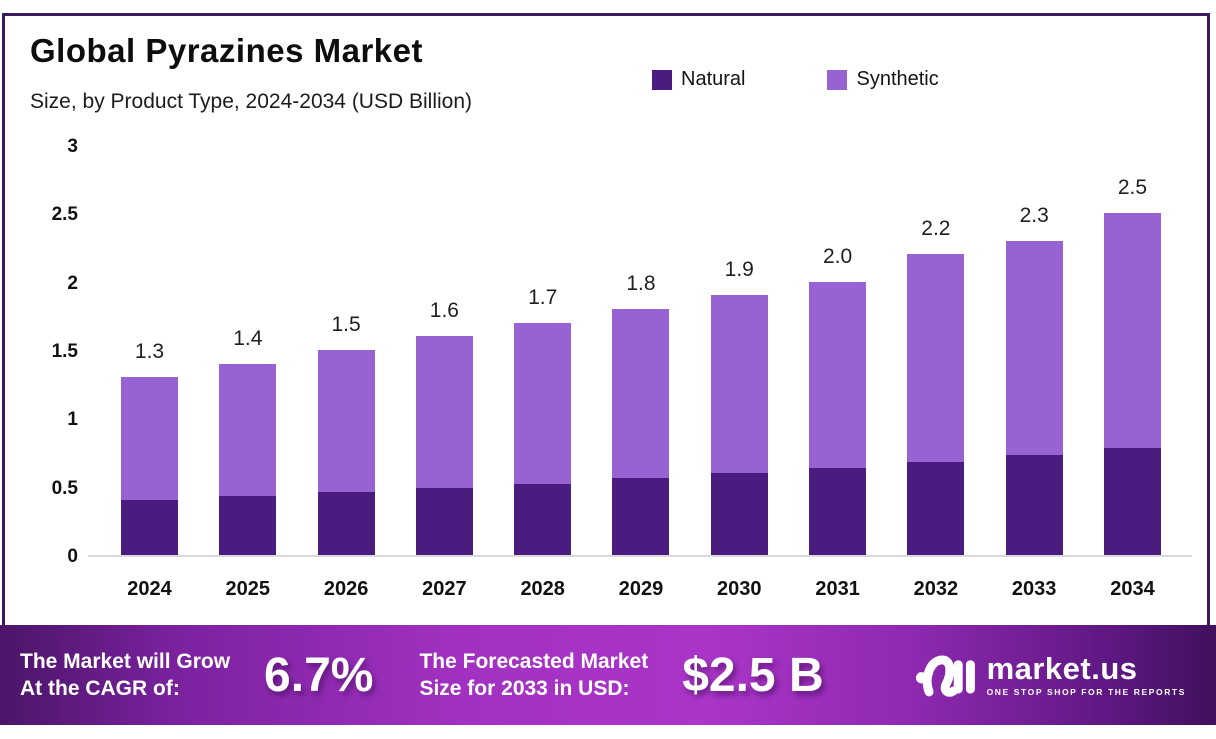 The height and width of the screenshot is (739, 1216). I want to click on market-us-logo-icon, so click(945, 676).